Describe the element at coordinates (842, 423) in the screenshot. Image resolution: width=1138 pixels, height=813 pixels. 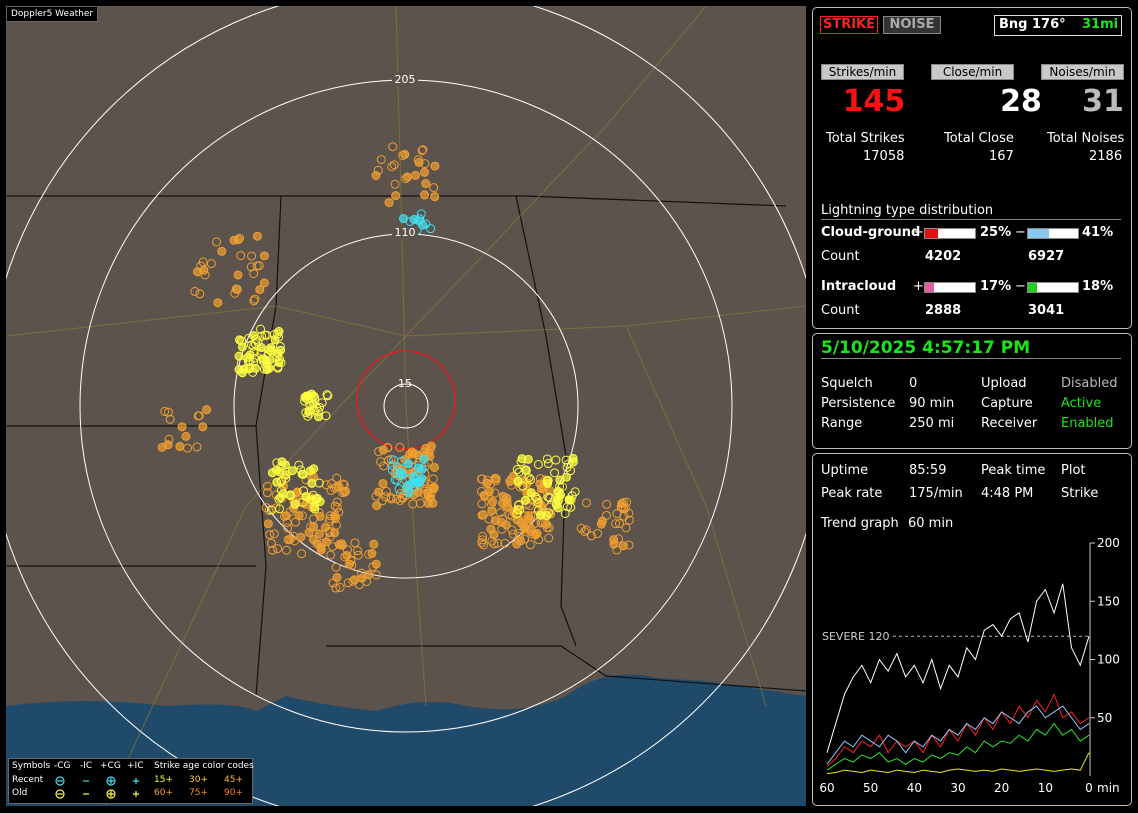
I see `setting-label: Range` at that location.